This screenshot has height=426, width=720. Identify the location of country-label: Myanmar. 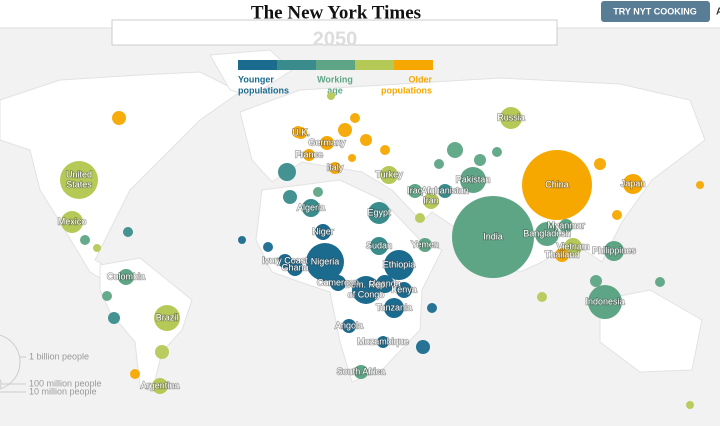
(566, 225).